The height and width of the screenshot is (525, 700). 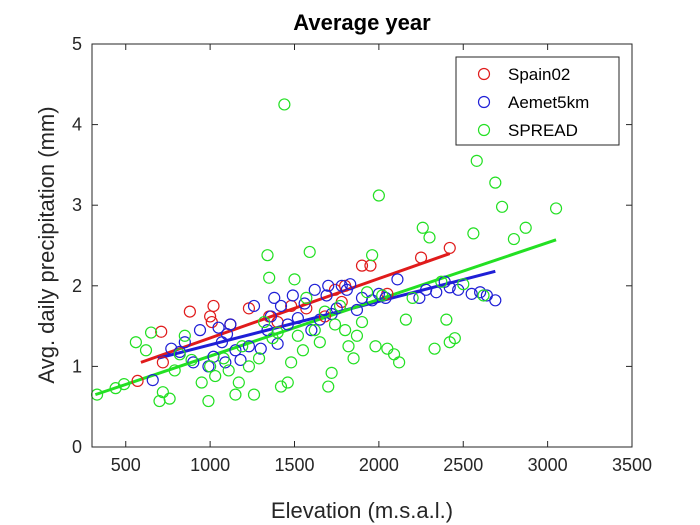 What do you see at coordinates (362, 510) in the screenshot?
I see `x-axis-label: Elevation (m.s.a.l.)` at bounding box center [362, 510].